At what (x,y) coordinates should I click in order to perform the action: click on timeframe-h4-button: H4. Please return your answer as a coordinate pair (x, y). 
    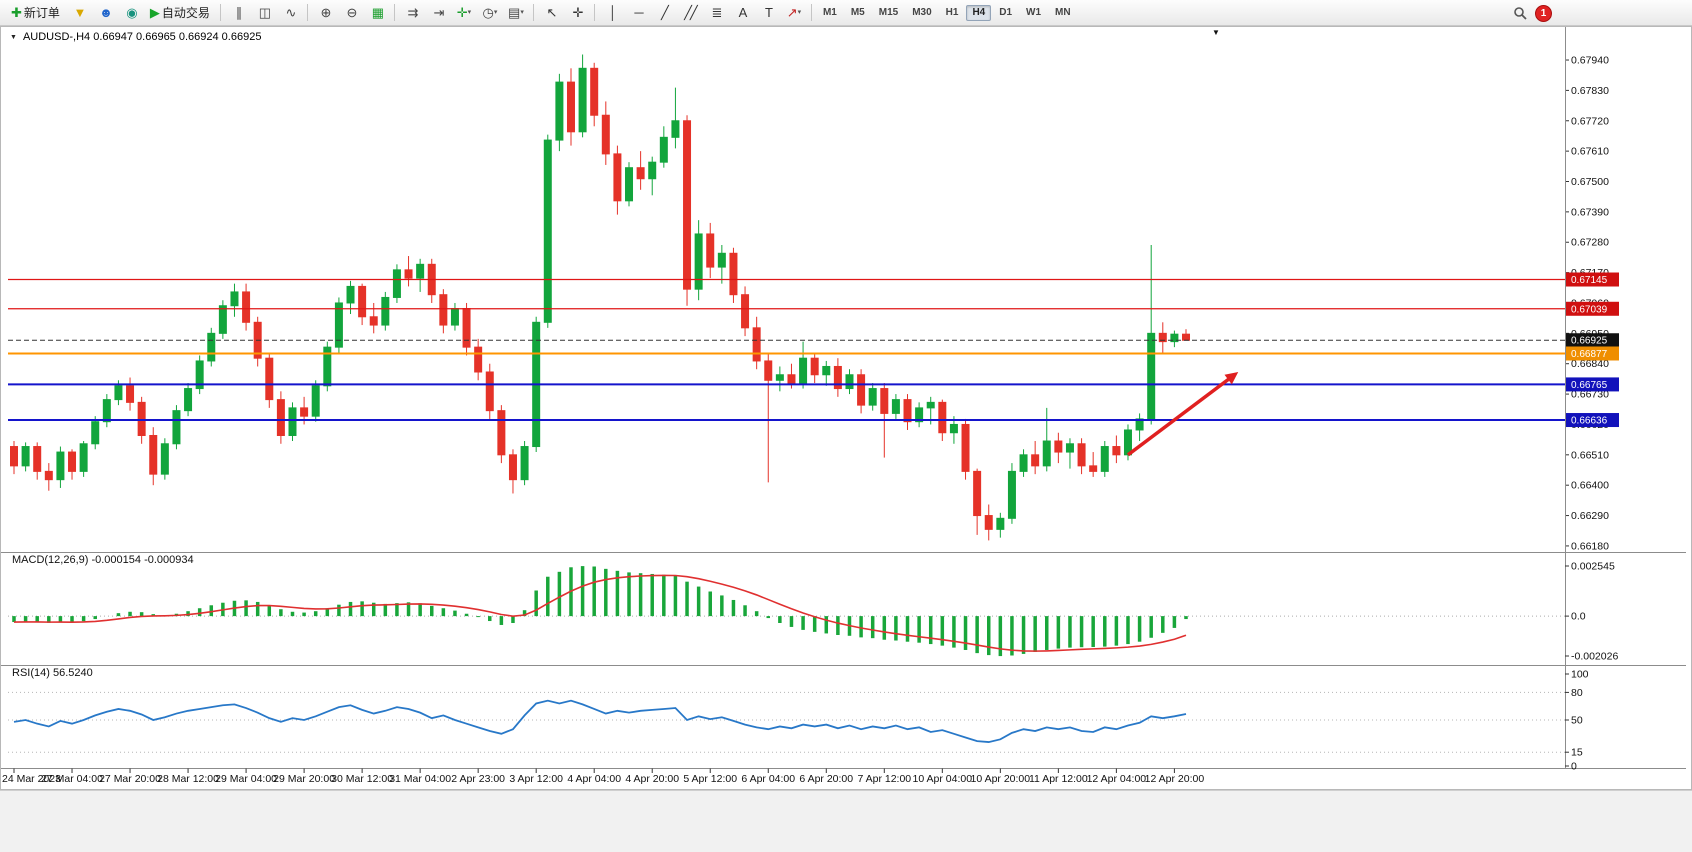
    Looking at the image, I should click on (979, 12).